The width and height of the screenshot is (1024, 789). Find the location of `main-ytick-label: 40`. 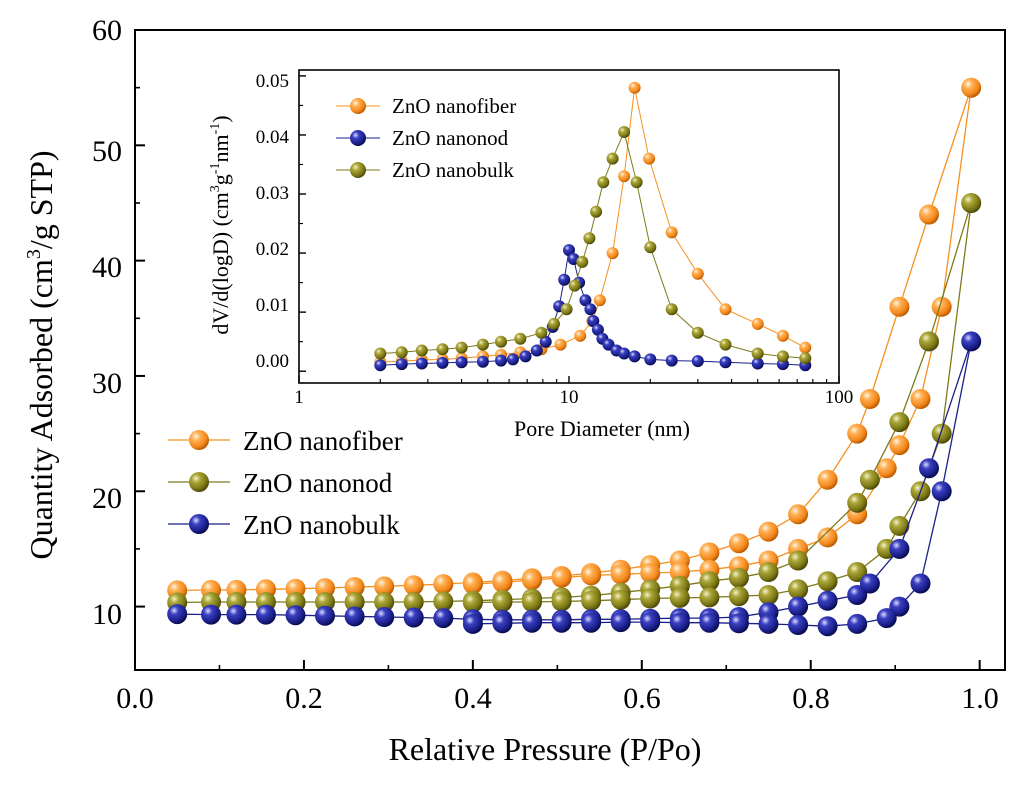

main-ytick-label: 40 is located at coordinates (107, 267).